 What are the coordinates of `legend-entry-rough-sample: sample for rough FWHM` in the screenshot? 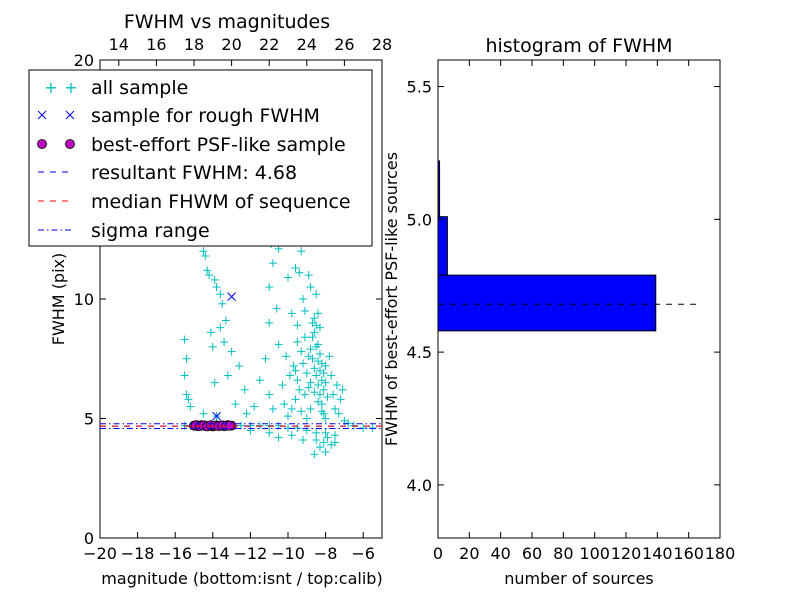 It's located at (178, 116).